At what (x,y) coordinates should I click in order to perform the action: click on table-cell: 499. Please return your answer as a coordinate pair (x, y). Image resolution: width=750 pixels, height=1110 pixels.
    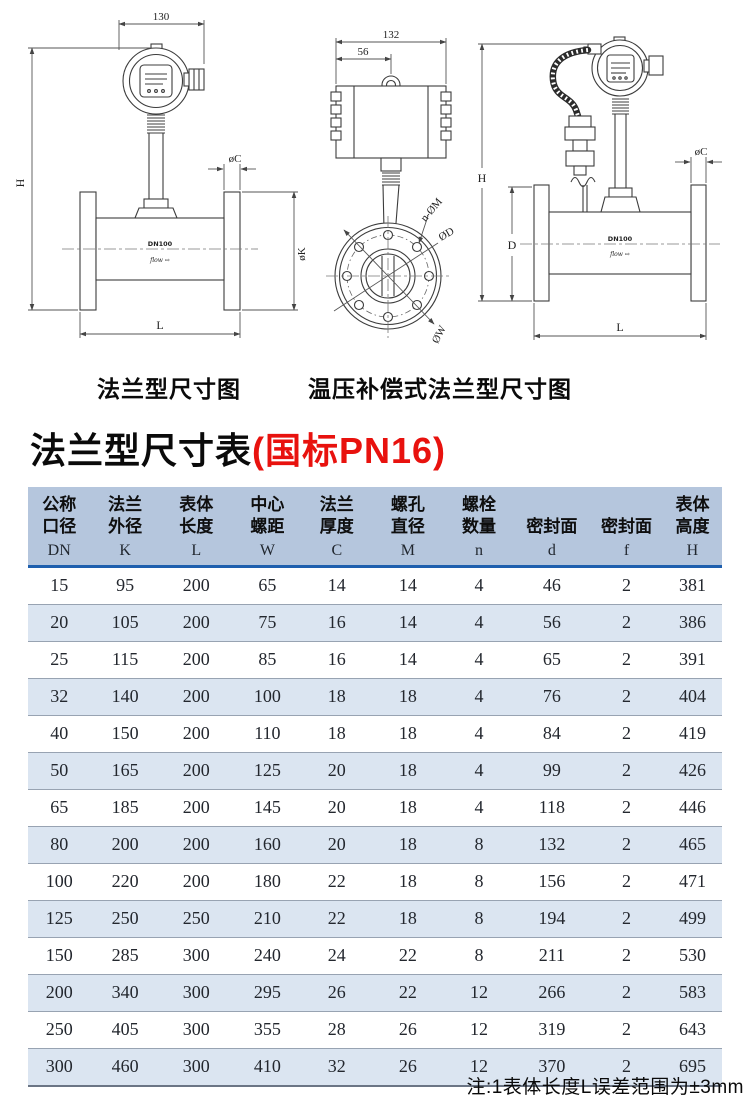
    Looking at the image, I should click on (692, 918).